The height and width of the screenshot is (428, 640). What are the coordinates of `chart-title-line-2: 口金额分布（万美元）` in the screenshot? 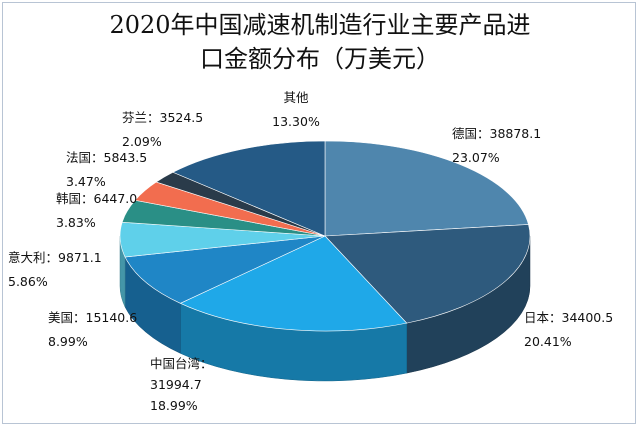 It's located at (320, 59).